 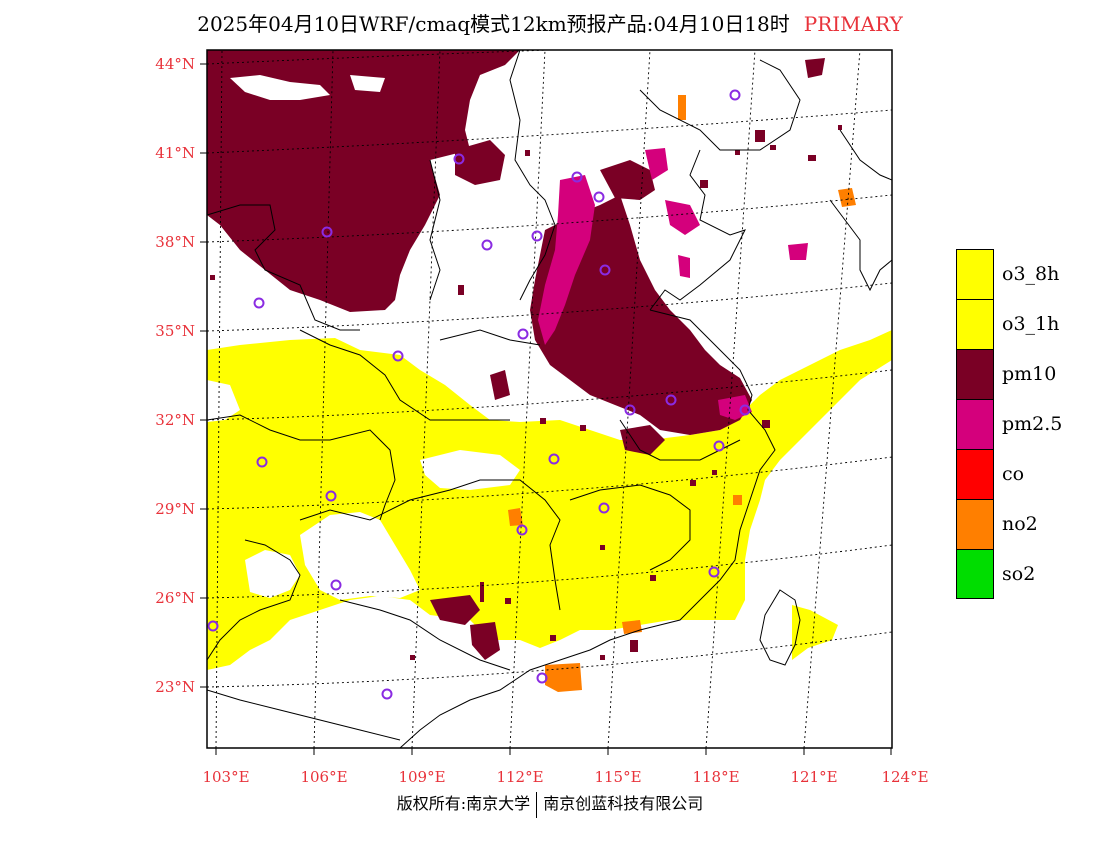 What do you see at coordinates (175, 509) in the screenshot?
I see `lat-label: 29°N` at bounding box center [175, 509].